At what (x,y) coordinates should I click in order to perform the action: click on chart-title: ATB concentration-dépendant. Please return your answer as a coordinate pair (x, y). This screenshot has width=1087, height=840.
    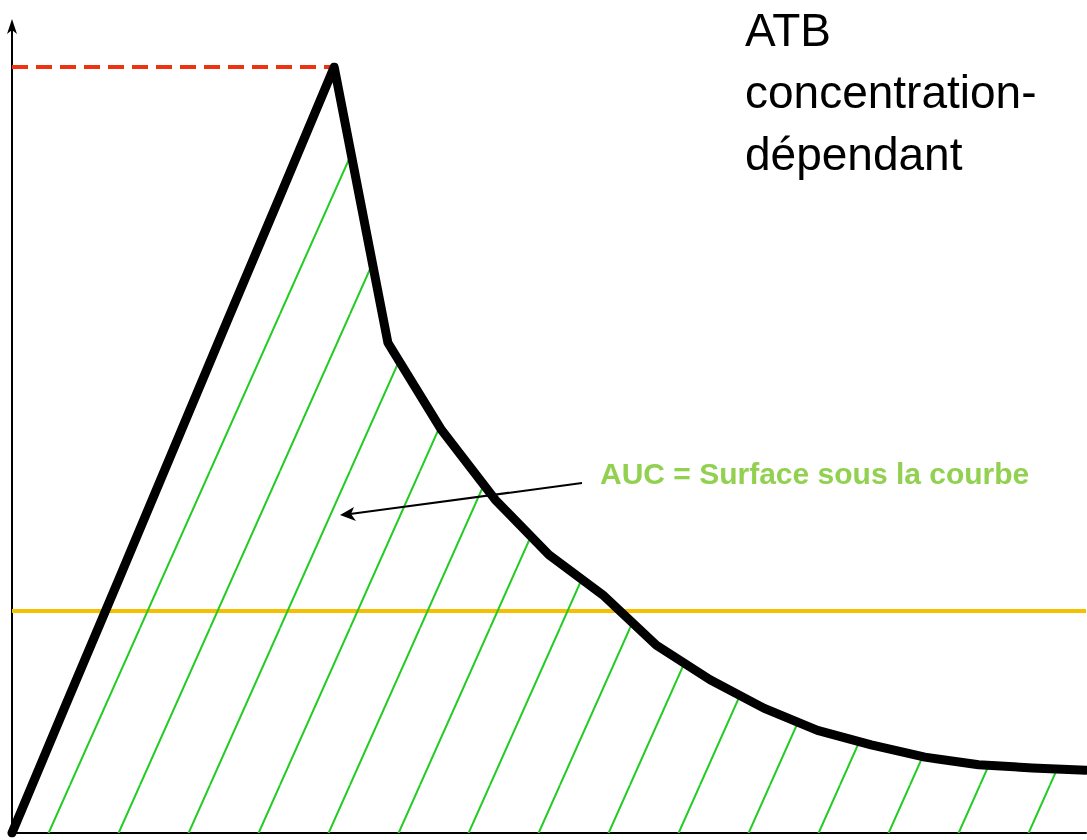
    Looking at the image, I should click on (891, 92).